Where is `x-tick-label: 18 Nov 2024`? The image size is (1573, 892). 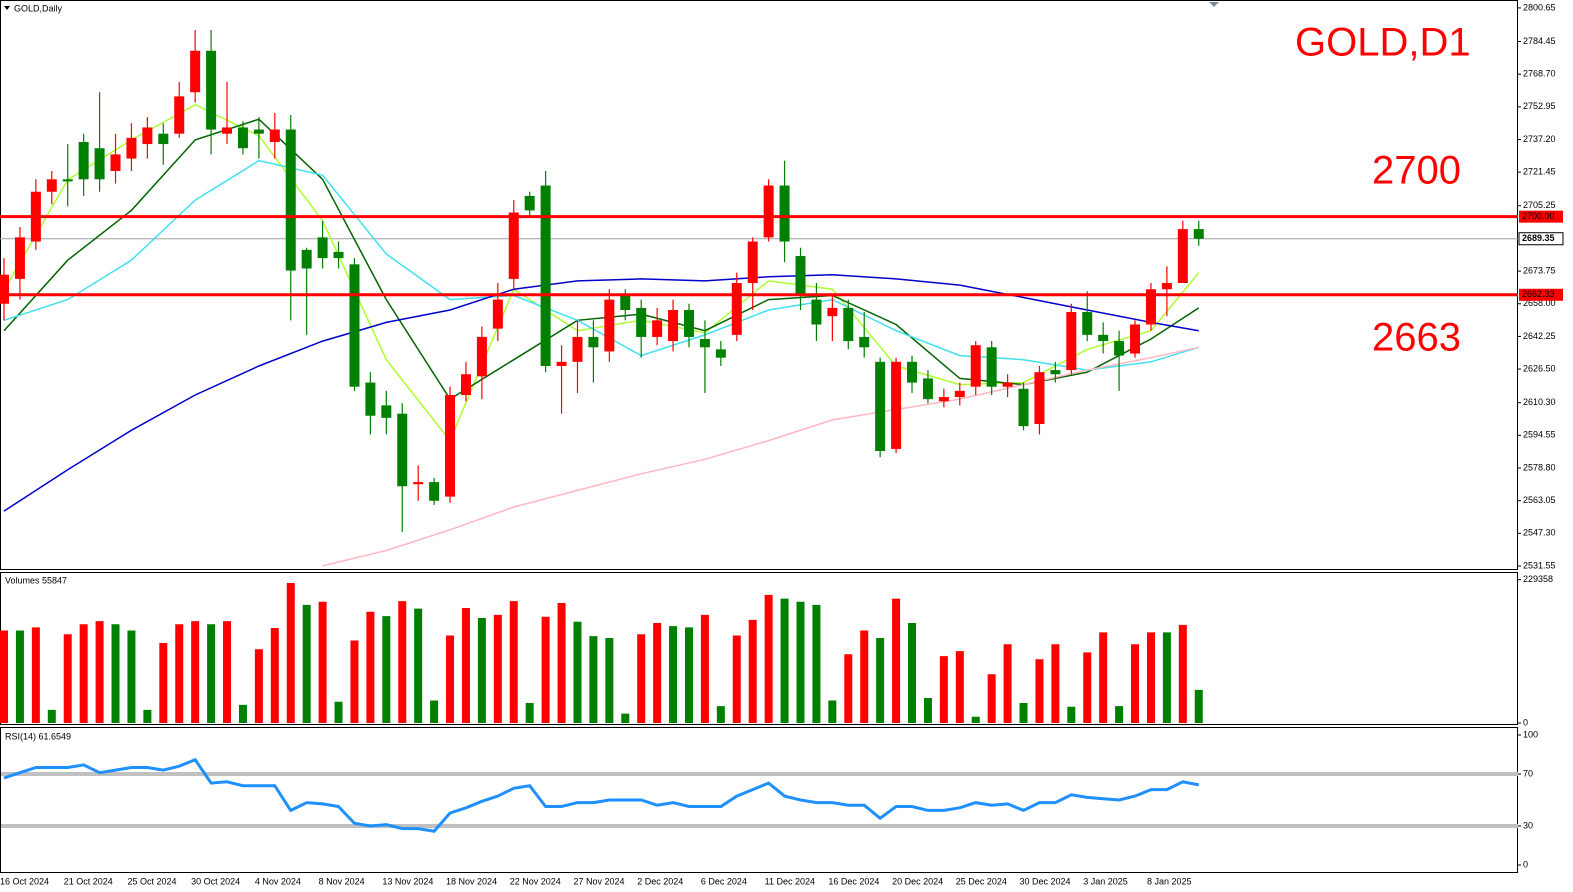
x-tick-label: 18 Nov 2024 is located at coordinates (471, 881).